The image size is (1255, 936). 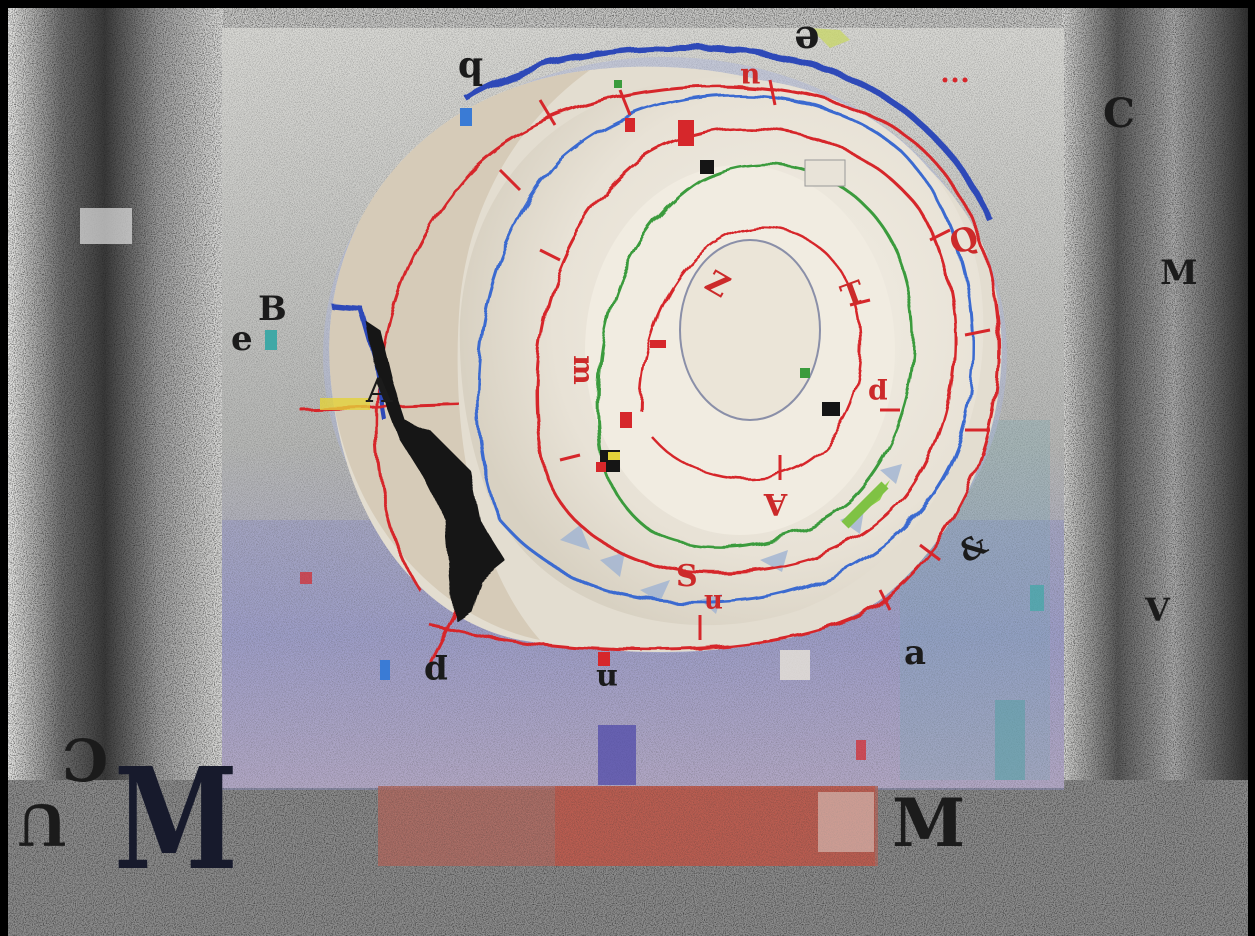 I want to click on letter-m-bottomleft: M, so click(x=176, y=820).